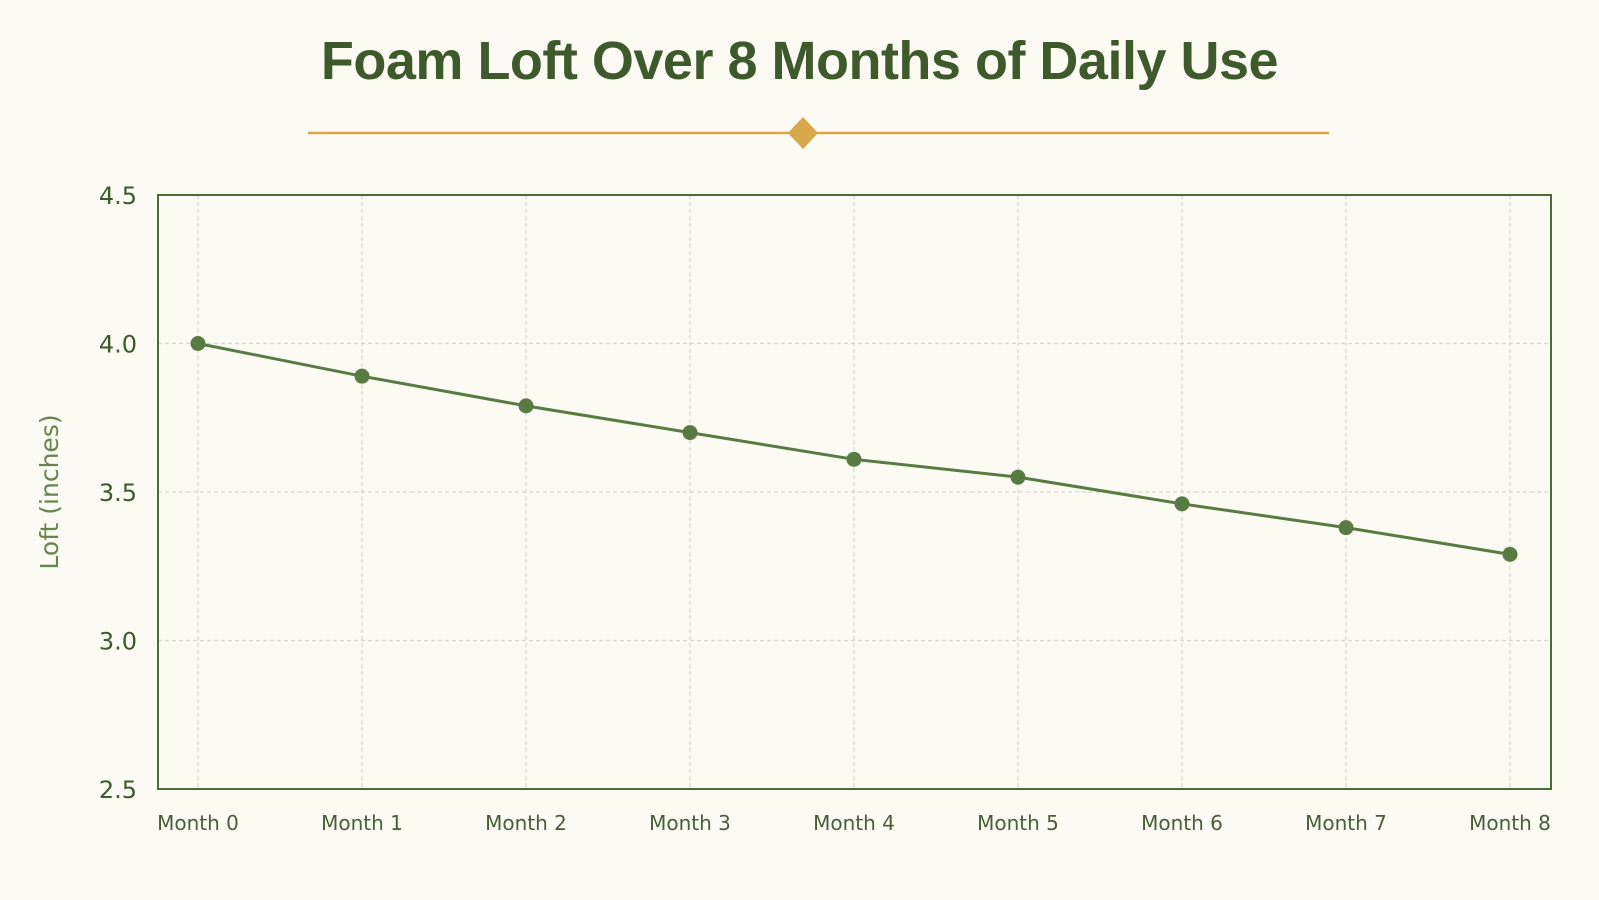 This screenshot has width=1599, height=900. I want to click on x-tick-label: Month 1, so click(362, 823).